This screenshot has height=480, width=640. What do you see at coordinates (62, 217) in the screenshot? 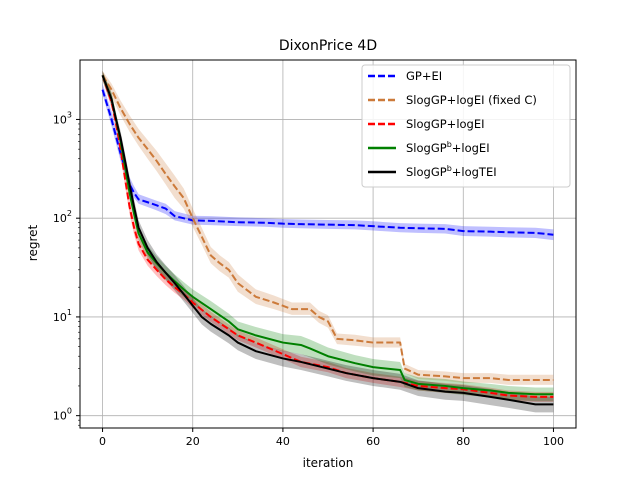
I see `y-tick-label: 10²` at bounding box center [62, 217].